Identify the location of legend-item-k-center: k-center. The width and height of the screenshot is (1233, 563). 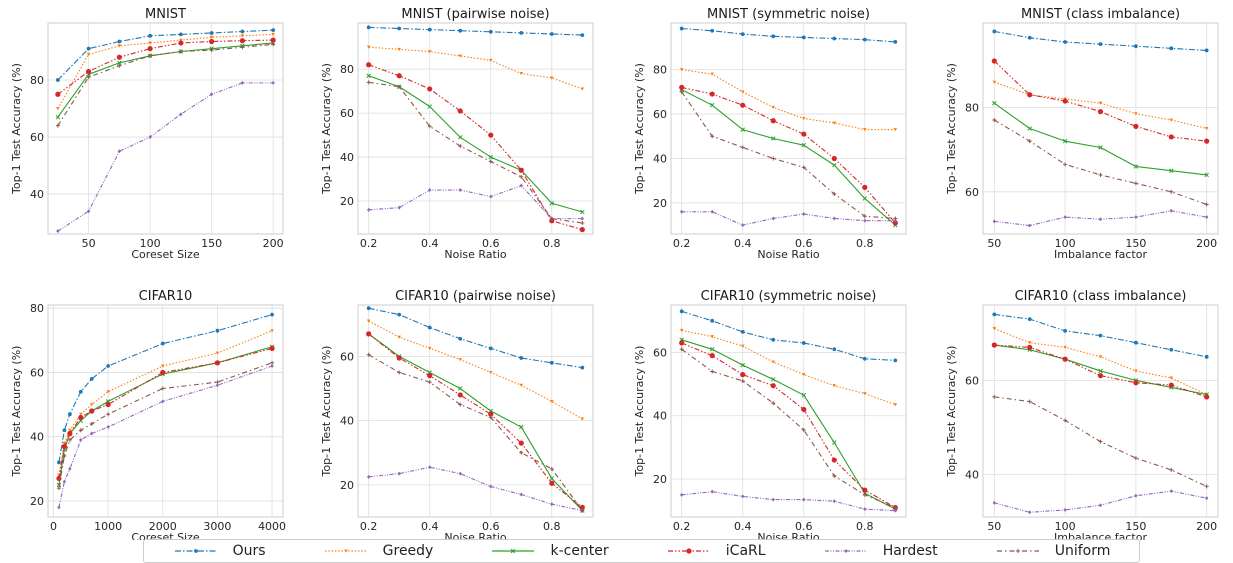
(549, 551).